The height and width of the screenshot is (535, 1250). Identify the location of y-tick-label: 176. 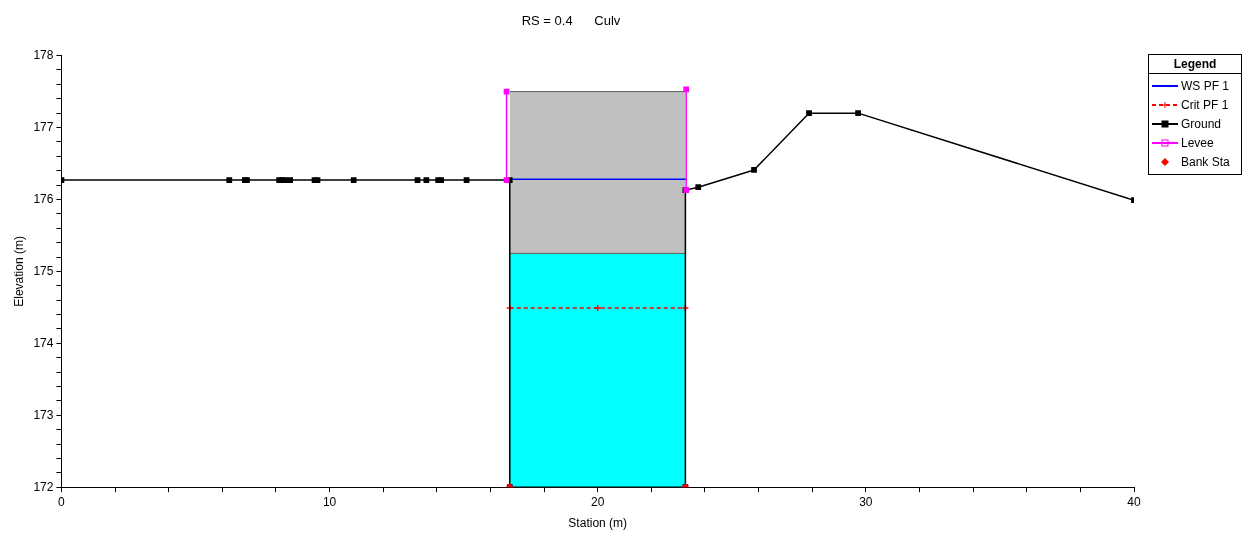
(43, 198).